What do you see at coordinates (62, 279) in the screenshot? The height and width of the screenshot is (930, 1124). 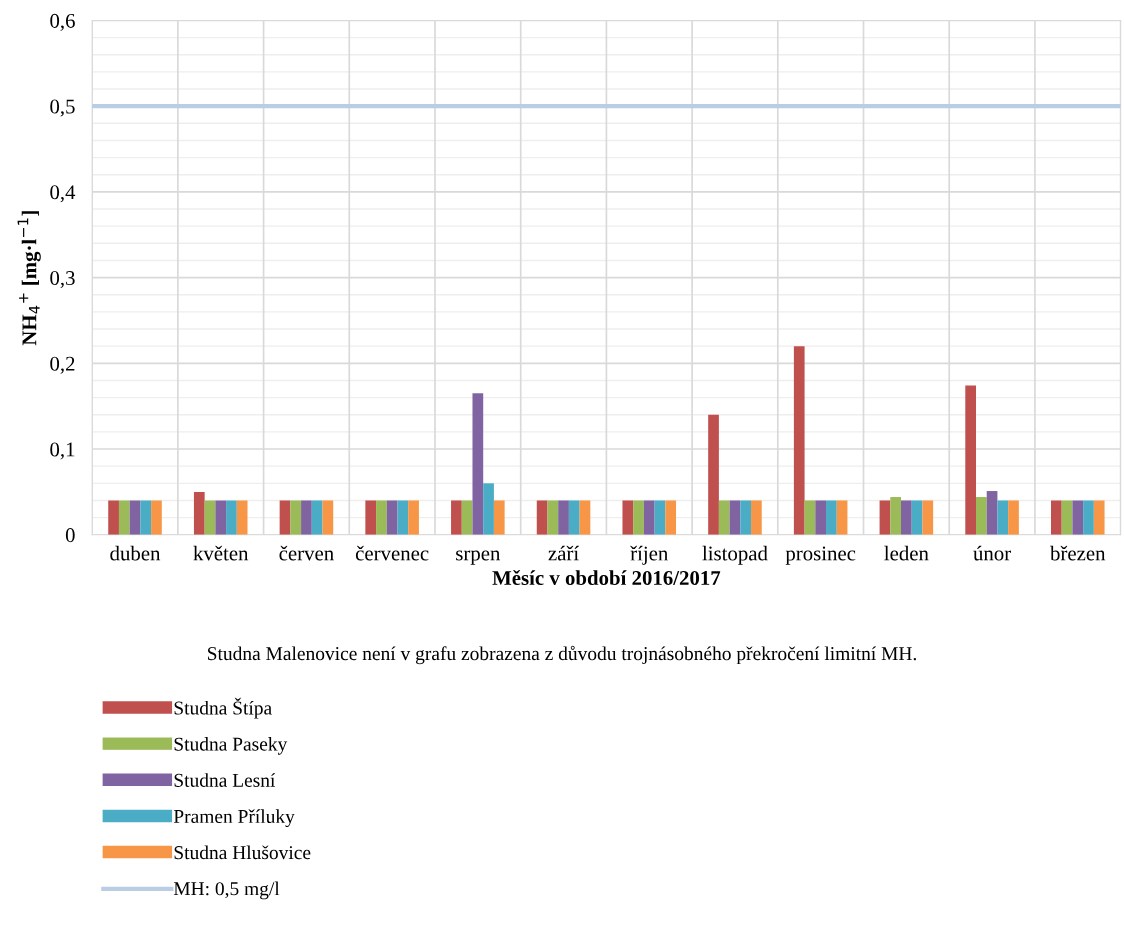 I see `y-tick-label: 0,3` at bounding box center [62, 279].